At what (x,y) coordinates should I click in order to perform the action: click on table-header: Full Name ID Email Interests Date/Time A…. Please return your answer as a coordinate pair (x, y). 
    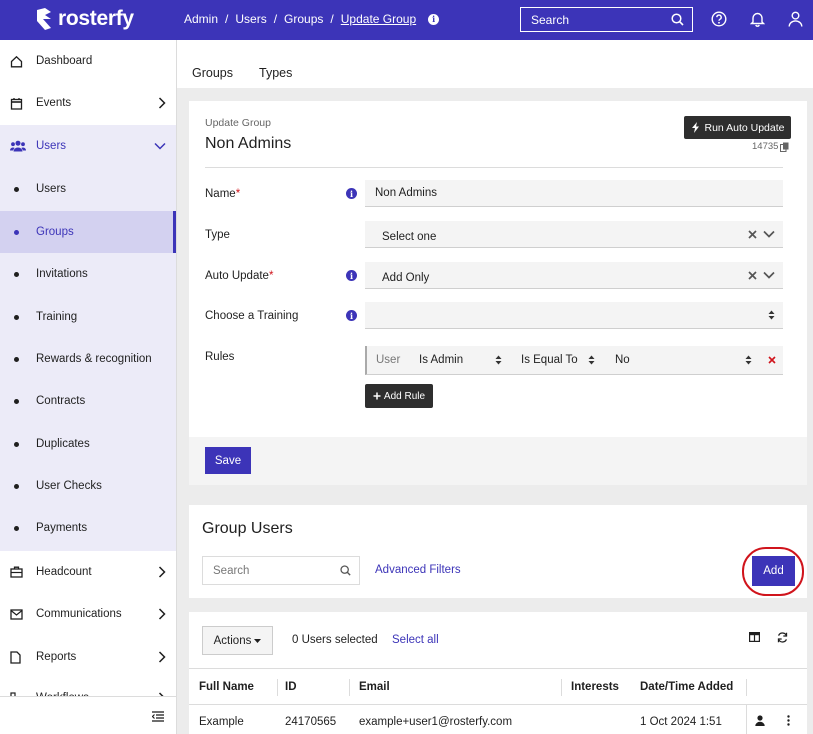
    Looking at the image, I should click on (498, 686).